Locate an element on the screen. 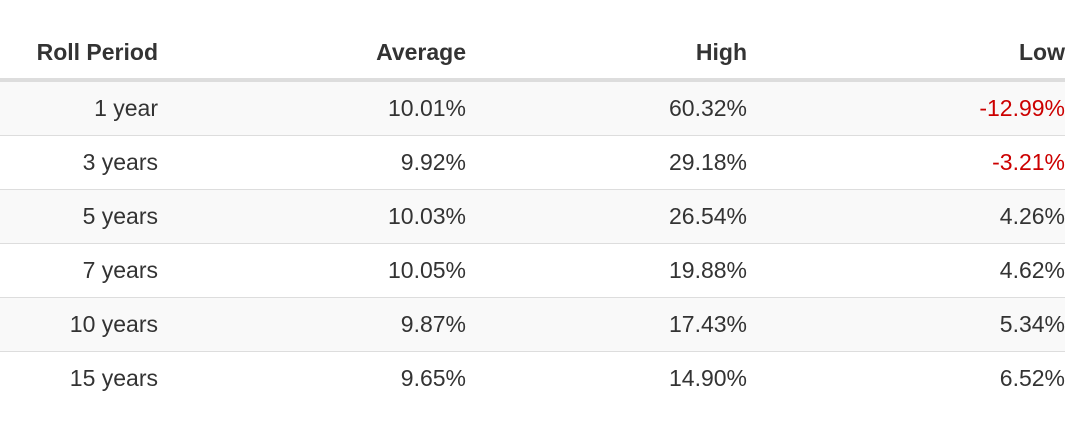 The width and height of the screenshot is (1077, 432). table-row: 5 years 10.03% 26.54% 4.26% is located at coordinates (532, 216).